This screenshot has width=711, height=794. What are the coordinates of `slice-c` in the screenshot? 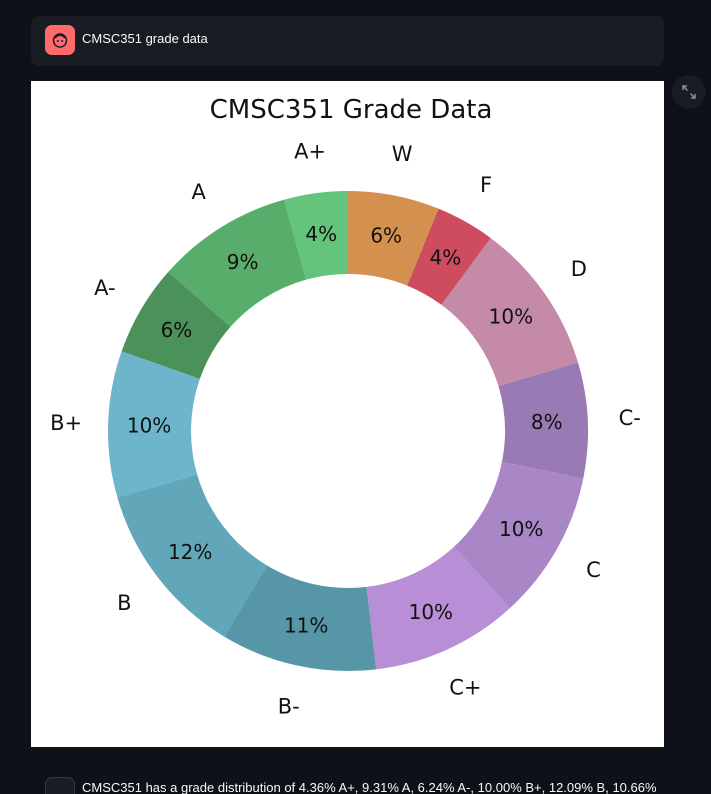 It's located at (518, 535).